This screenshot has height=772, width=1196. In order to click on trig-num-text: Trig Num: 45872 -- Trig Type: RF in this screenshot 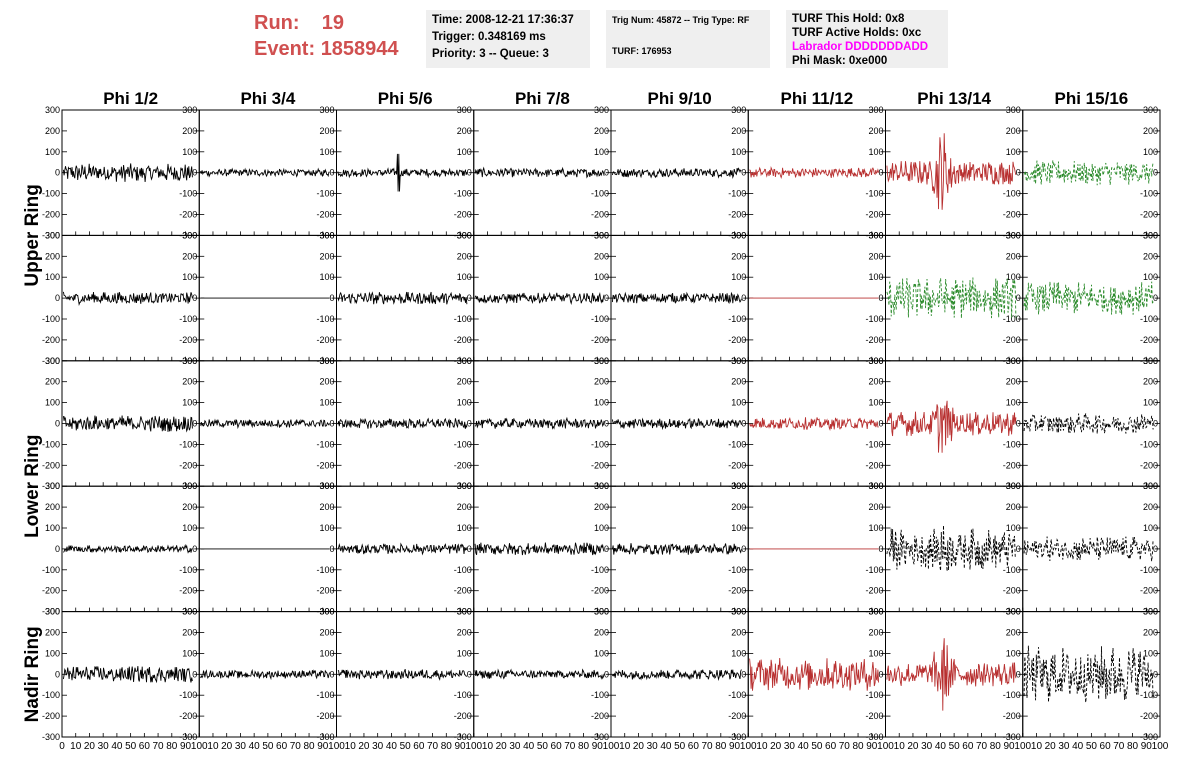, I will do `click(681, 20)`.